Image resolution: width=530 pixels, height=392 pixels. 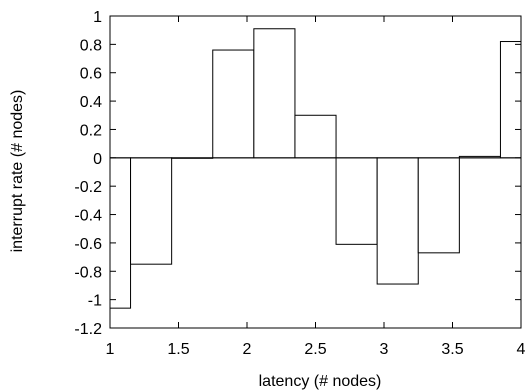 What do you see at coordinates (88, 216) in the screenshot?
I see `y-tick-label: -0.4` at bounding box center [88, 216].